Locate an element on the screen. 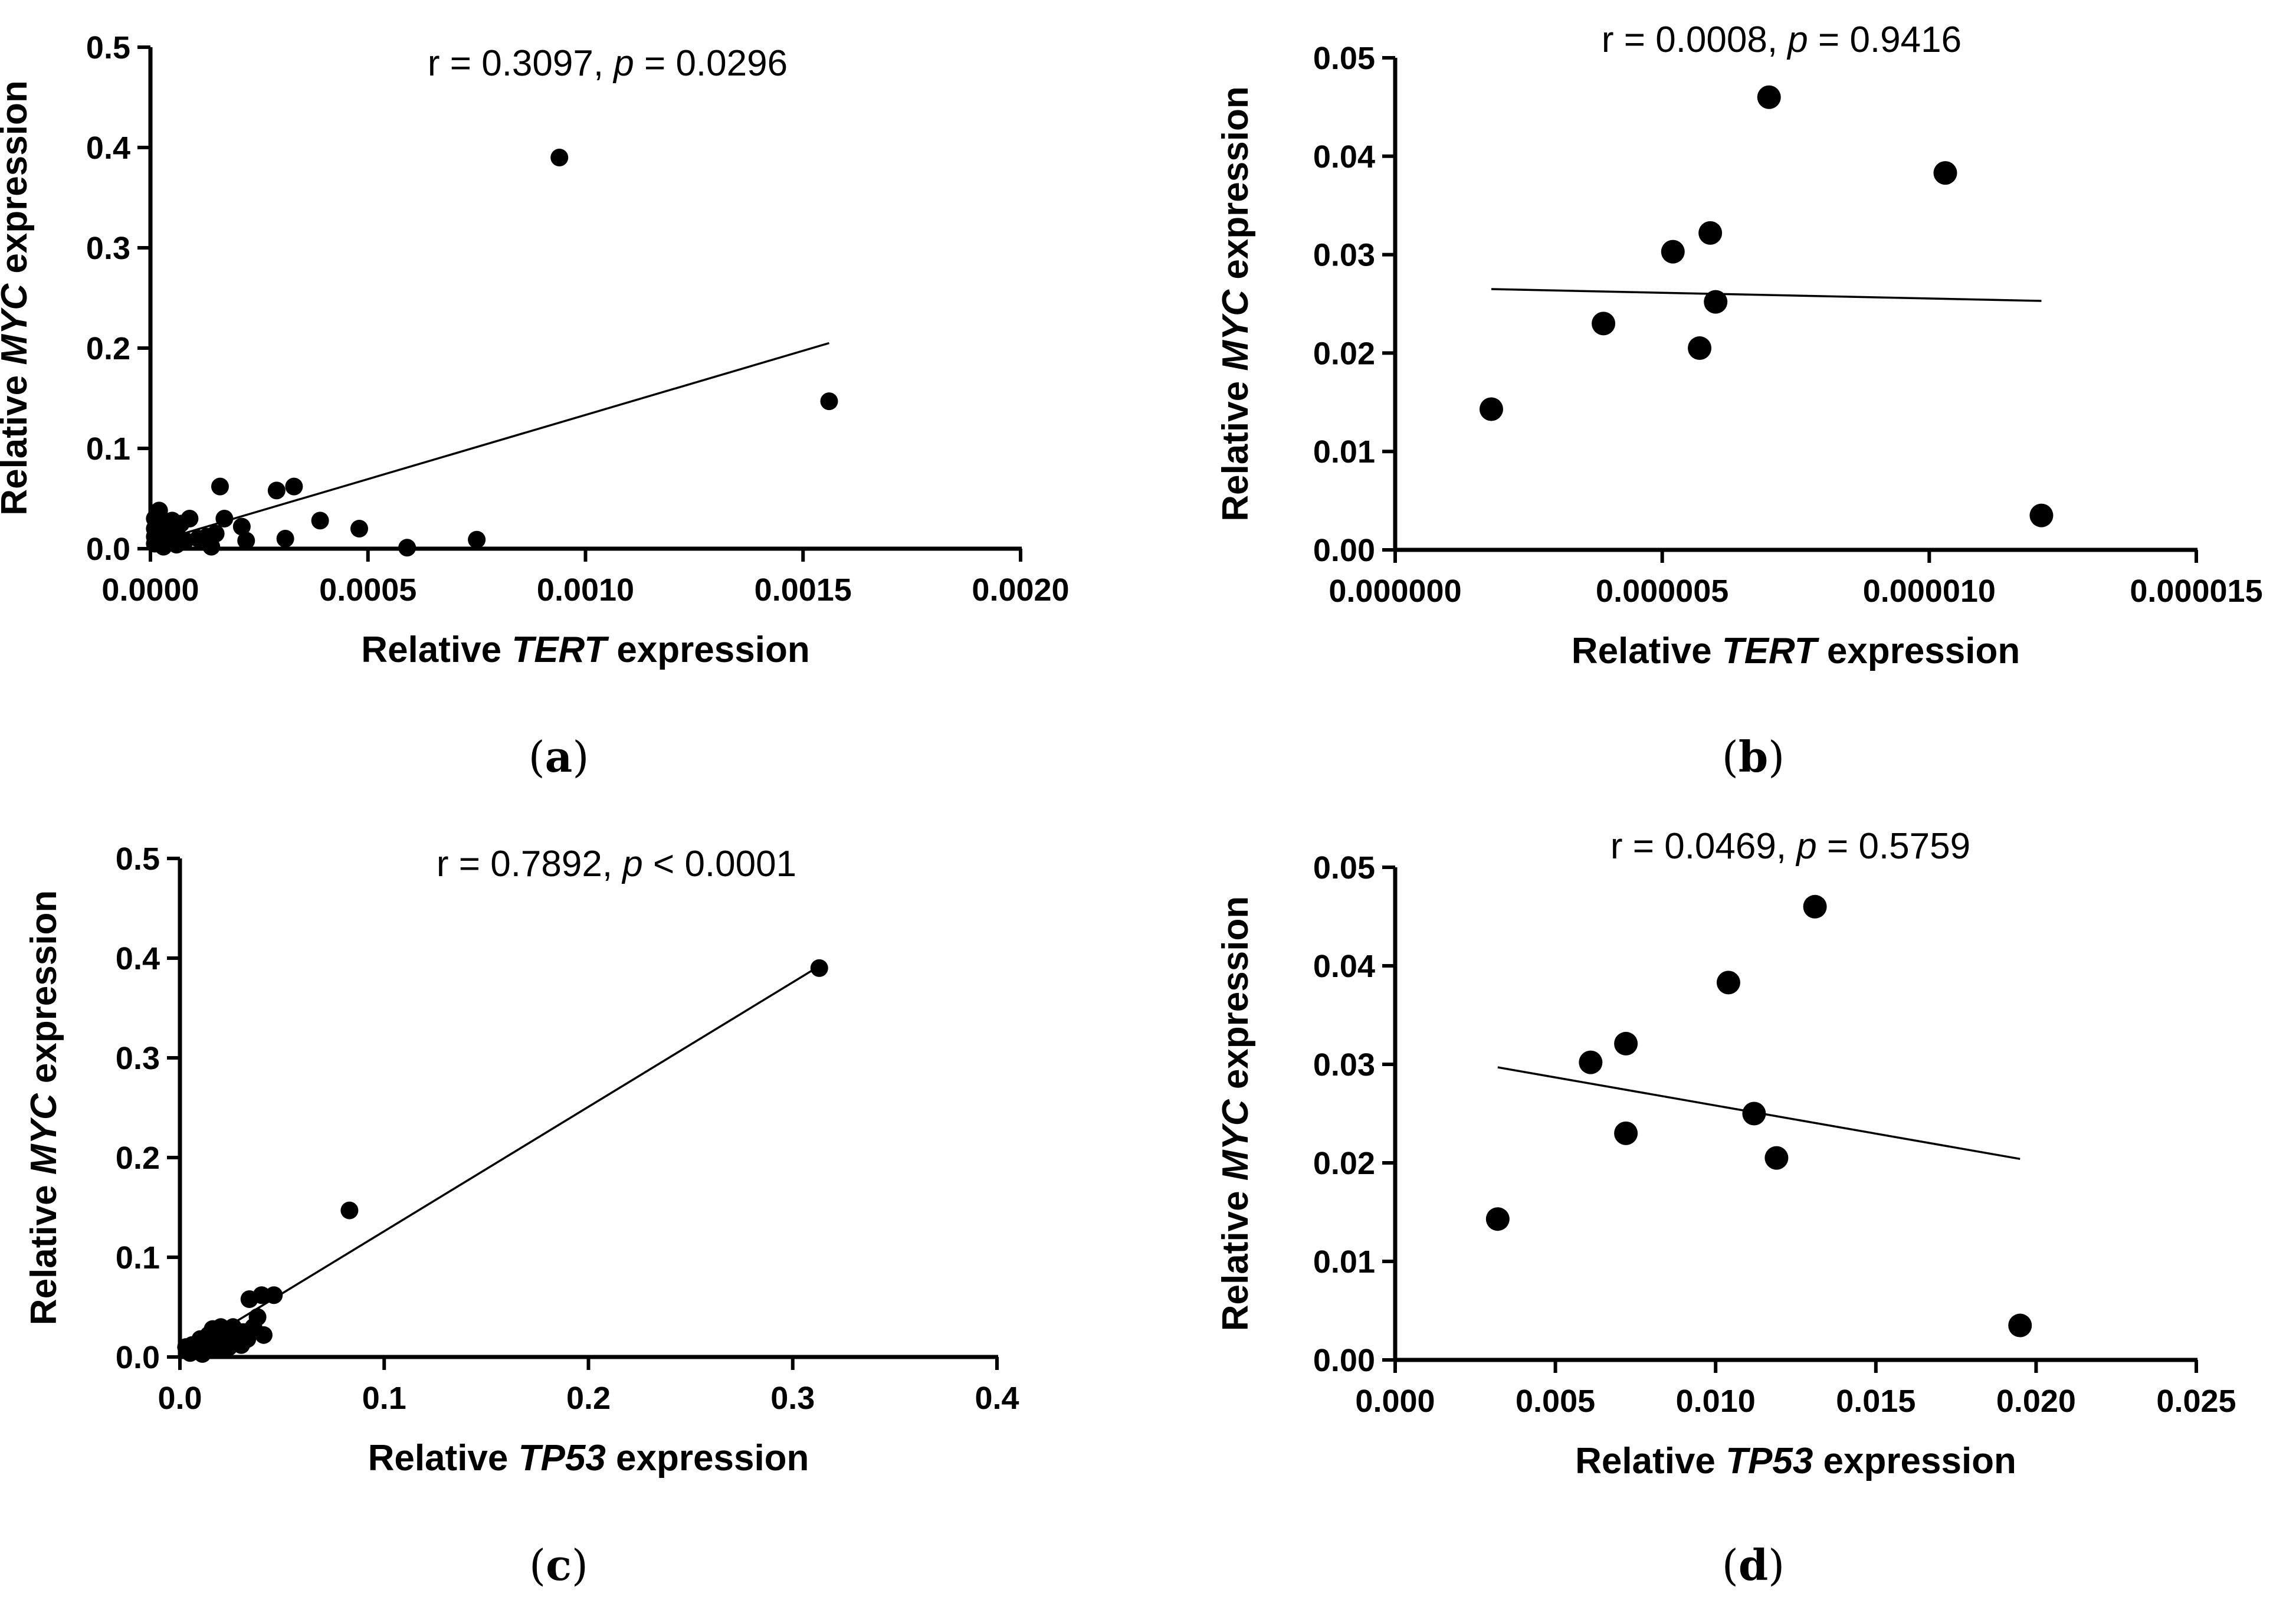 This screenshot has width=2296, height=1603. panel-label-c: (c) is located at coordinates (559, 1565).